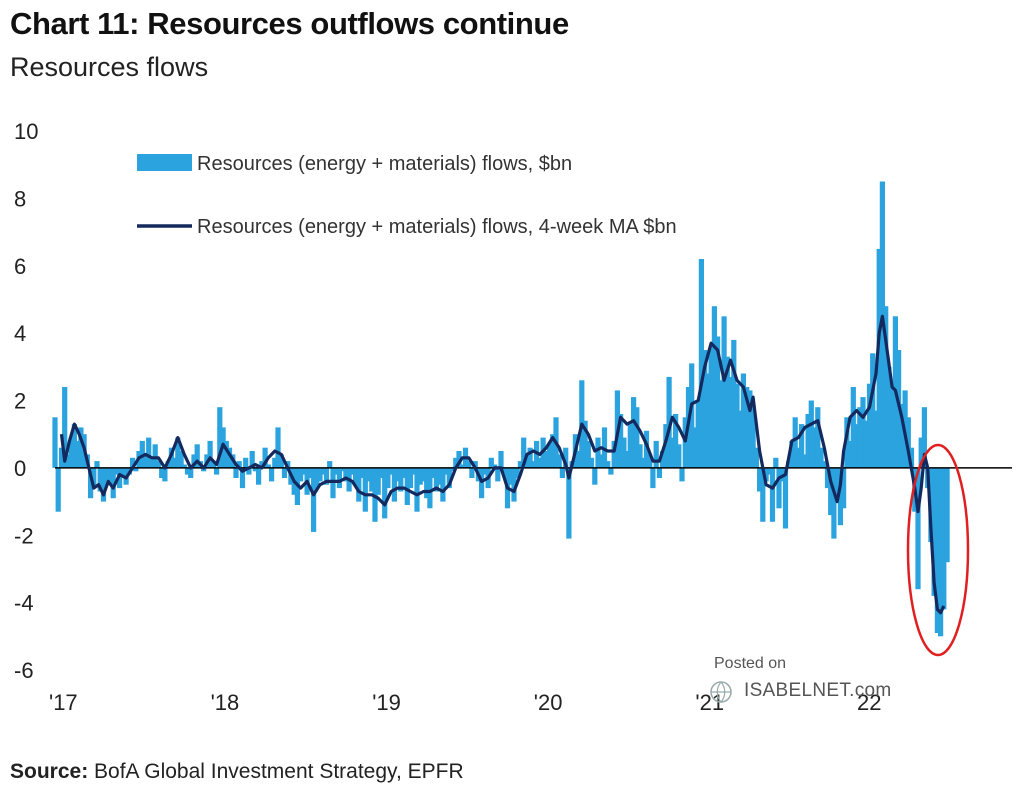  What do you see at coordinates (750, 663) in the screenshot?
I see `watermark-posted-on: Posted on` at bounding box center [750, 663].